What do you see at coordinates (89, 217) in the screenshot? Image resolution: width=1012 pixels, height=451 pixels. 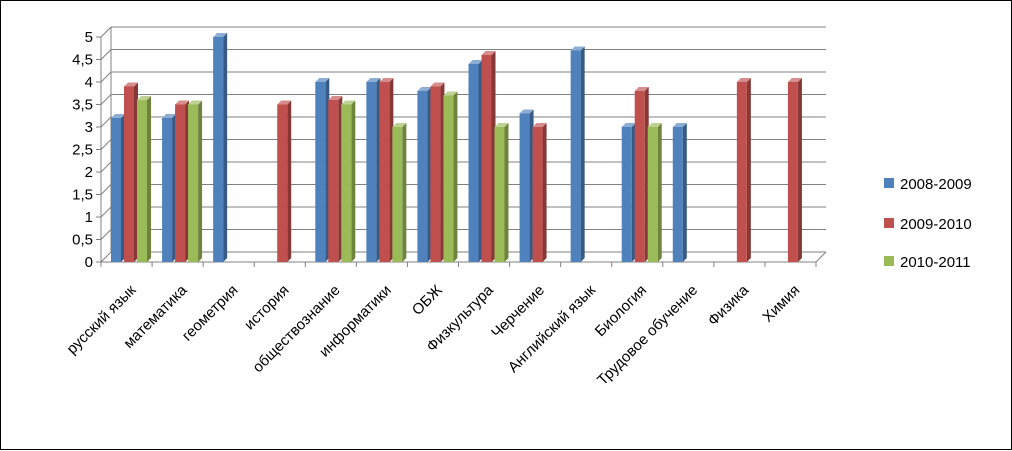 I see `y-tick-label: 1` at bounding box center [89, 217].